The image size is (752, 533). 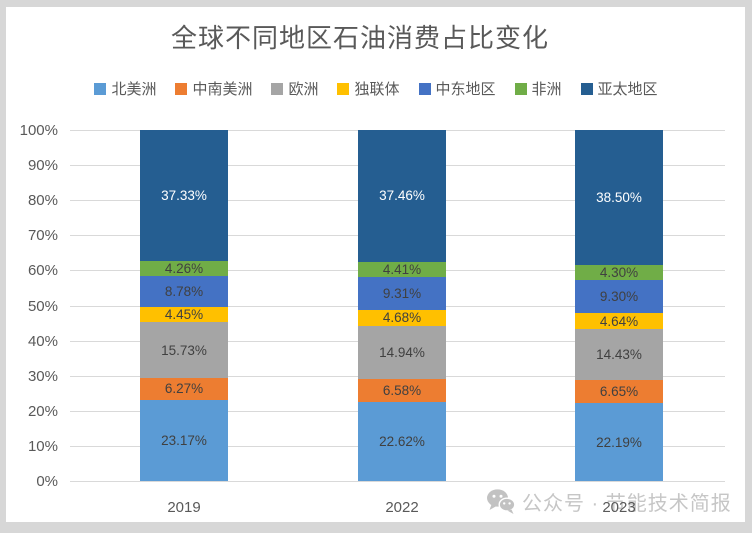 I want to click on data-label: 4.68%, so click(x=402, y=318).